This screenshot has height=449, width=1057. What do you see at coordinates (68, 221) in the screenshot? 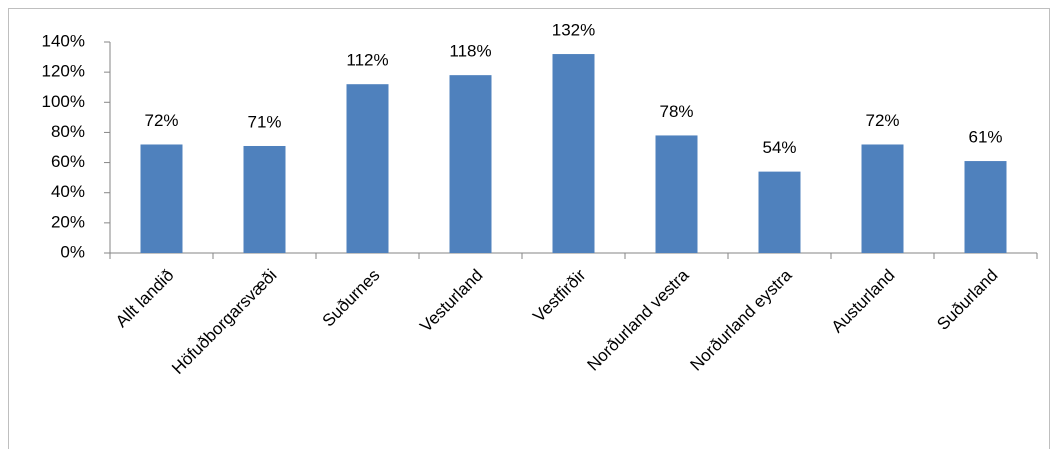
I see `y-tick-label: 20%` at bounding box center [68, 221].